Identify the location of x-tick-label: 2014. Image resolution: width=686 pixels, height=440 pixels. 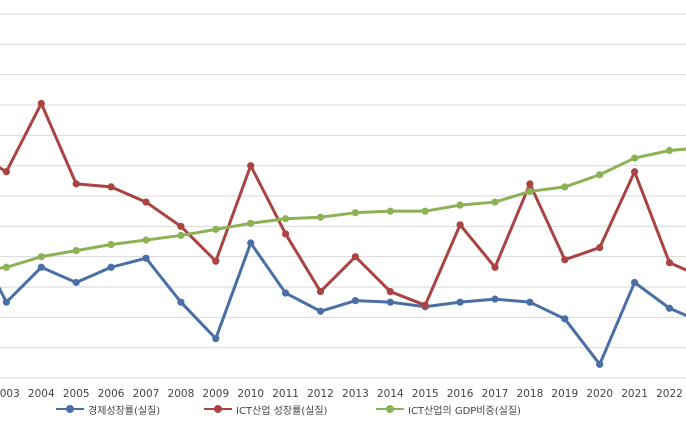
(390, 394).